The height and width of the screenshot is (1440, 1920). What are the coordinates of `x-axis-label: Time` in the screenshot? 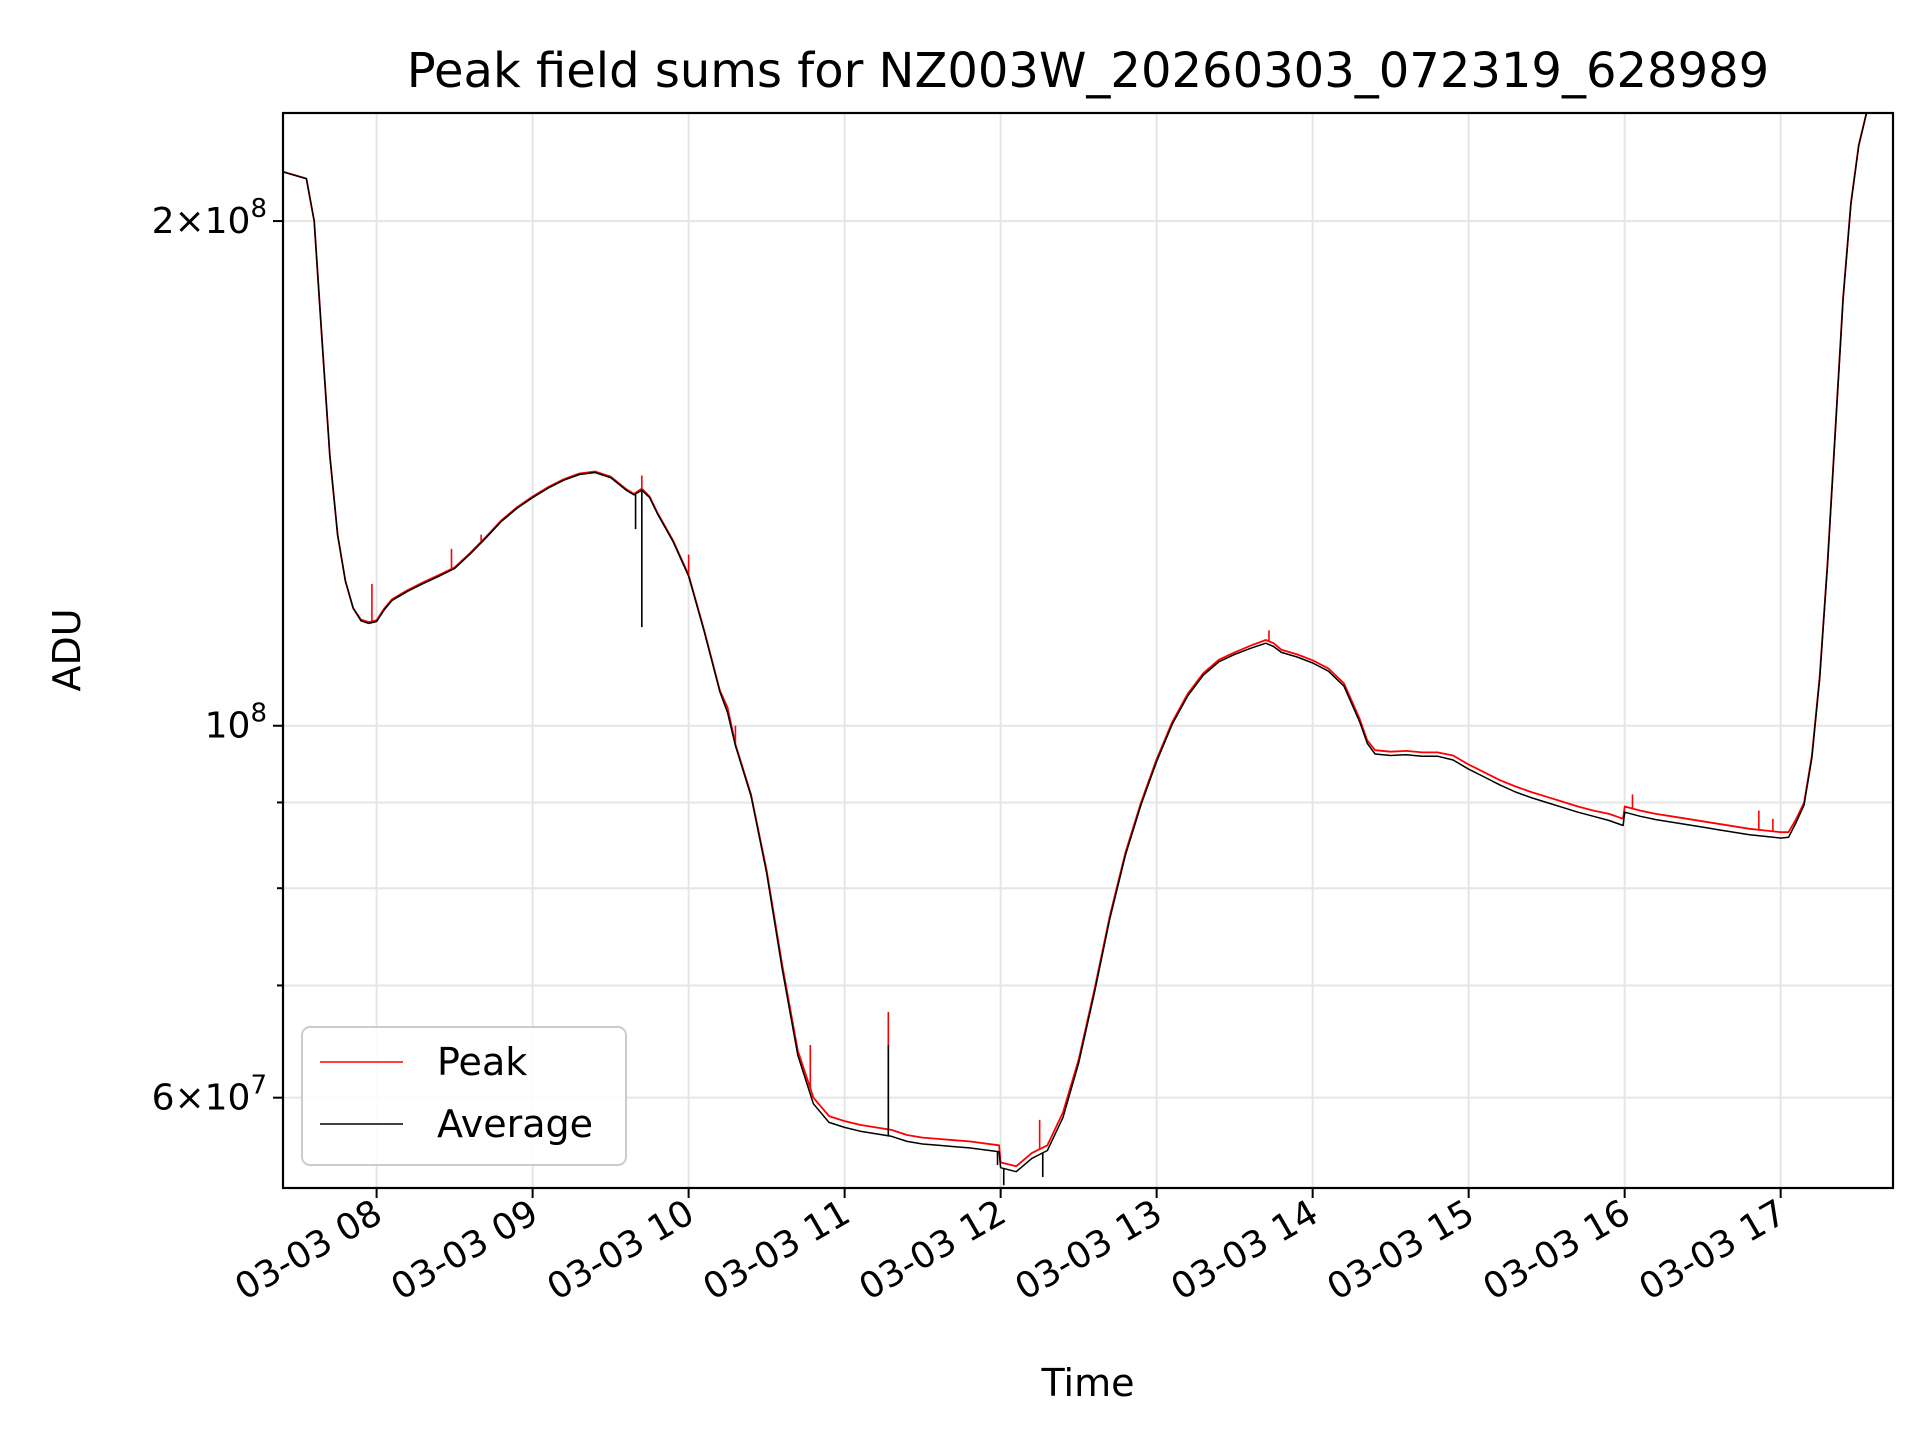 It's located at (1088, 1383).